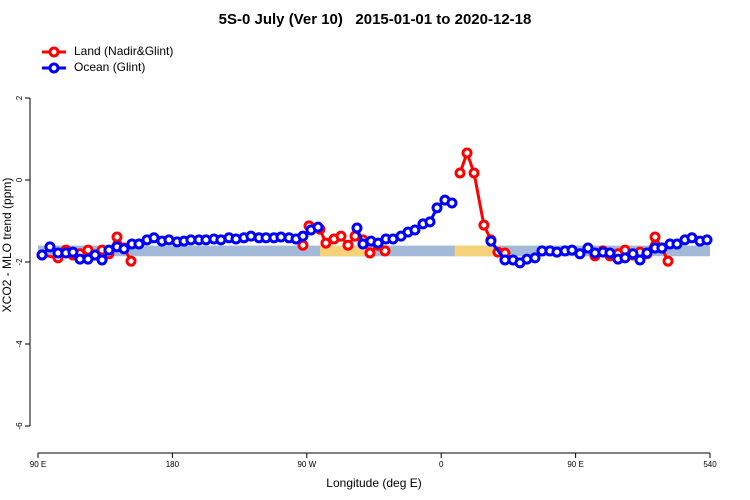 This screenshot has height=500, width=750. What do you see at coordinates (109, 67) in the screenshot?
I see `legend-label: Ocean (Glint)` at bounding box center [109, 67].